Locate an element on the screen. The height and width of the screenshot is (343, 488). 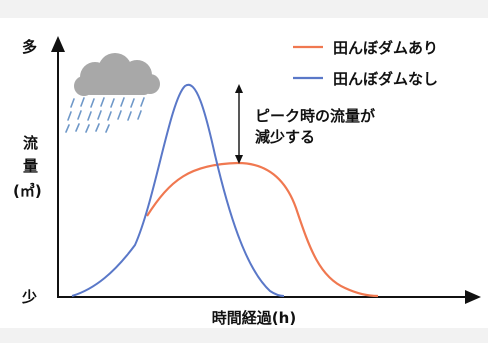
rain-cloud-icon is located at coordinates (112, 93).